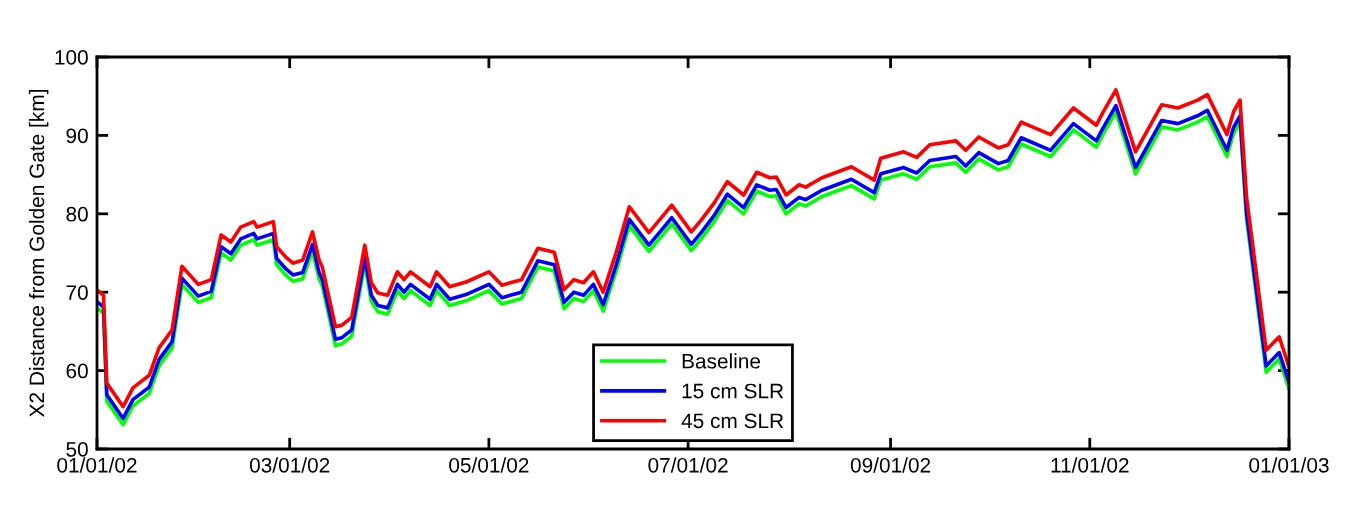  What do you see at coordinates (1090, 465) in the screenshot?
I see `x-tick-label: 11/01/02` at bounding box center [1090, 465].